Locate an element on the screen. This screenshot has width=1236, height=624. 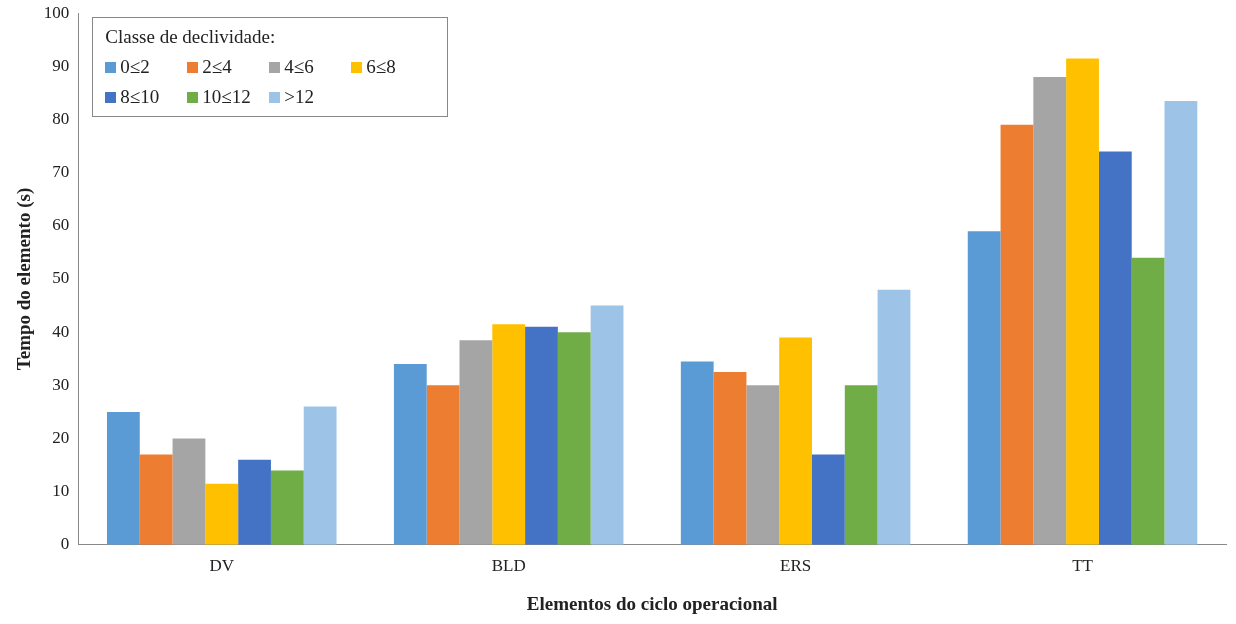
legend-label: 2≤4 is located at coordinates (217, 67).